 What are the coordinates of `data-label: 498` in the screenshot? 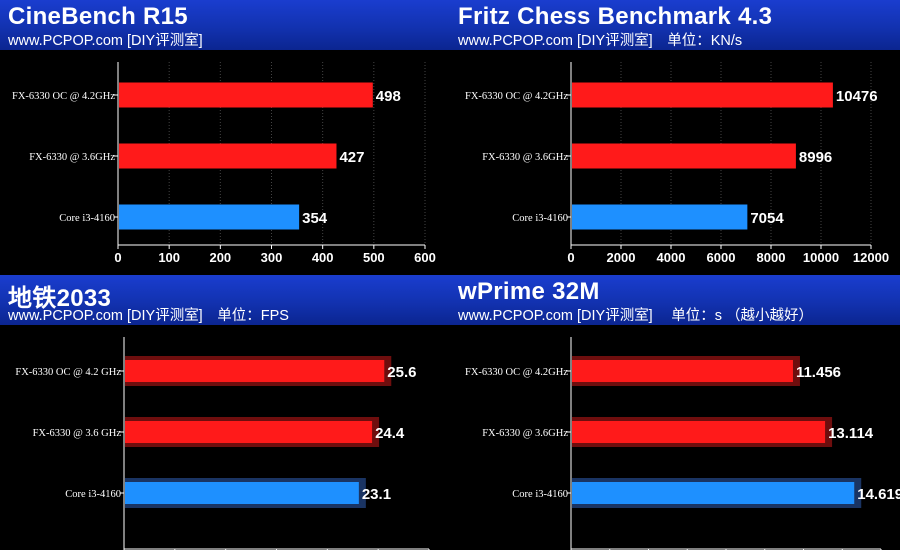 It's located at (388, 96).